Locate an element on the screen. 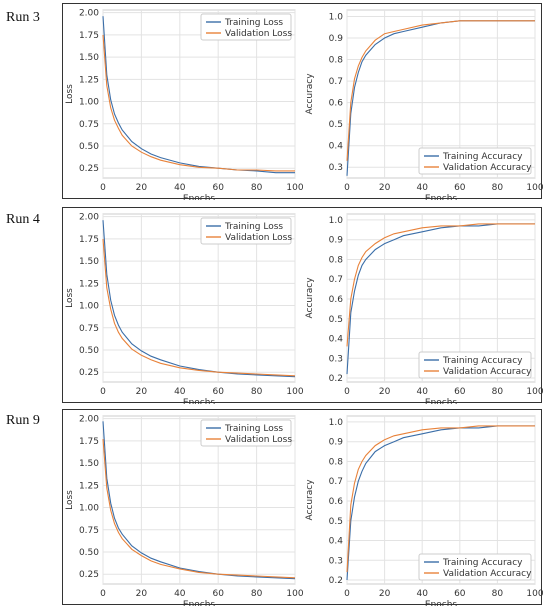 This screenshot has width=550, height=609. run-label: Run 9 is located at coordinates (23, 420).